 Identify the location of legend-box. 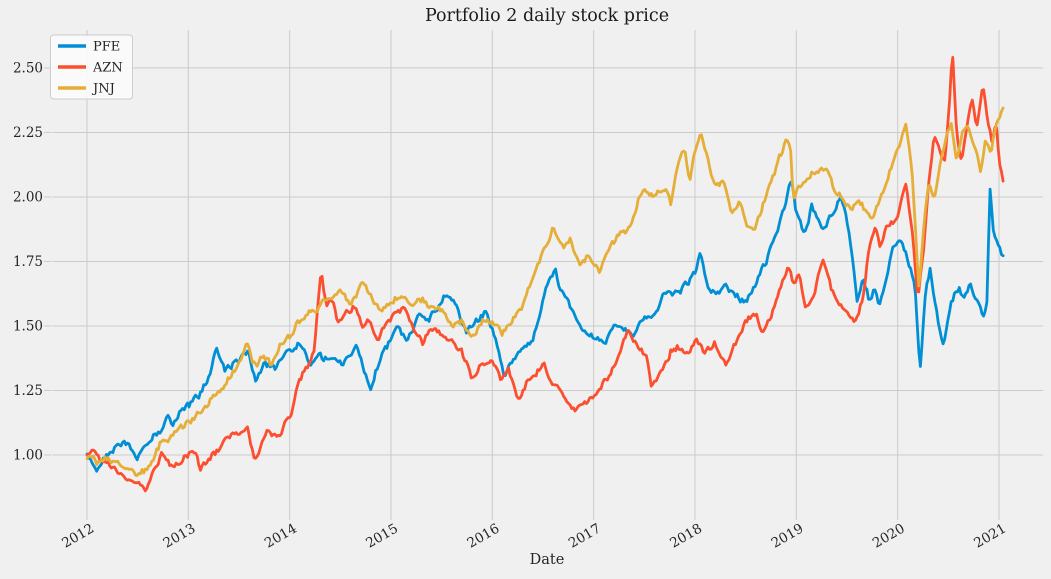
(91, 67).